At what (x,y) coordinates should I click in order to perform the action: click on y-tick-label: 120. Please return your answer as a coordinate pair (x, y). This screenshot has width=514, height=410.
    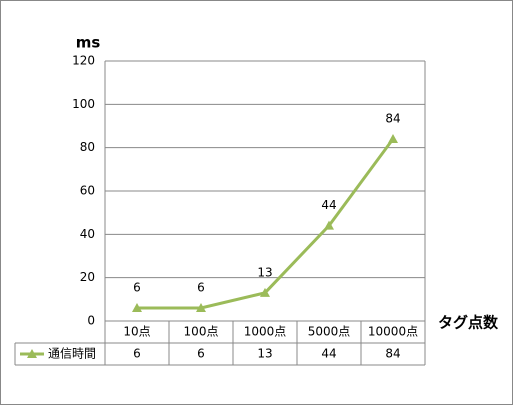
    Looking at the image, I should click on (83, 61).